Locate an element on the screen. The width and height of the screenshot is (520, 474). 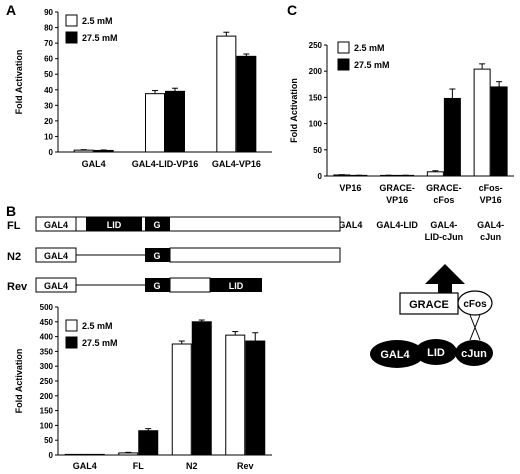
complex-diagram: GRACE cFos GAL4 LID cJun is located at coordinates (431, 316).